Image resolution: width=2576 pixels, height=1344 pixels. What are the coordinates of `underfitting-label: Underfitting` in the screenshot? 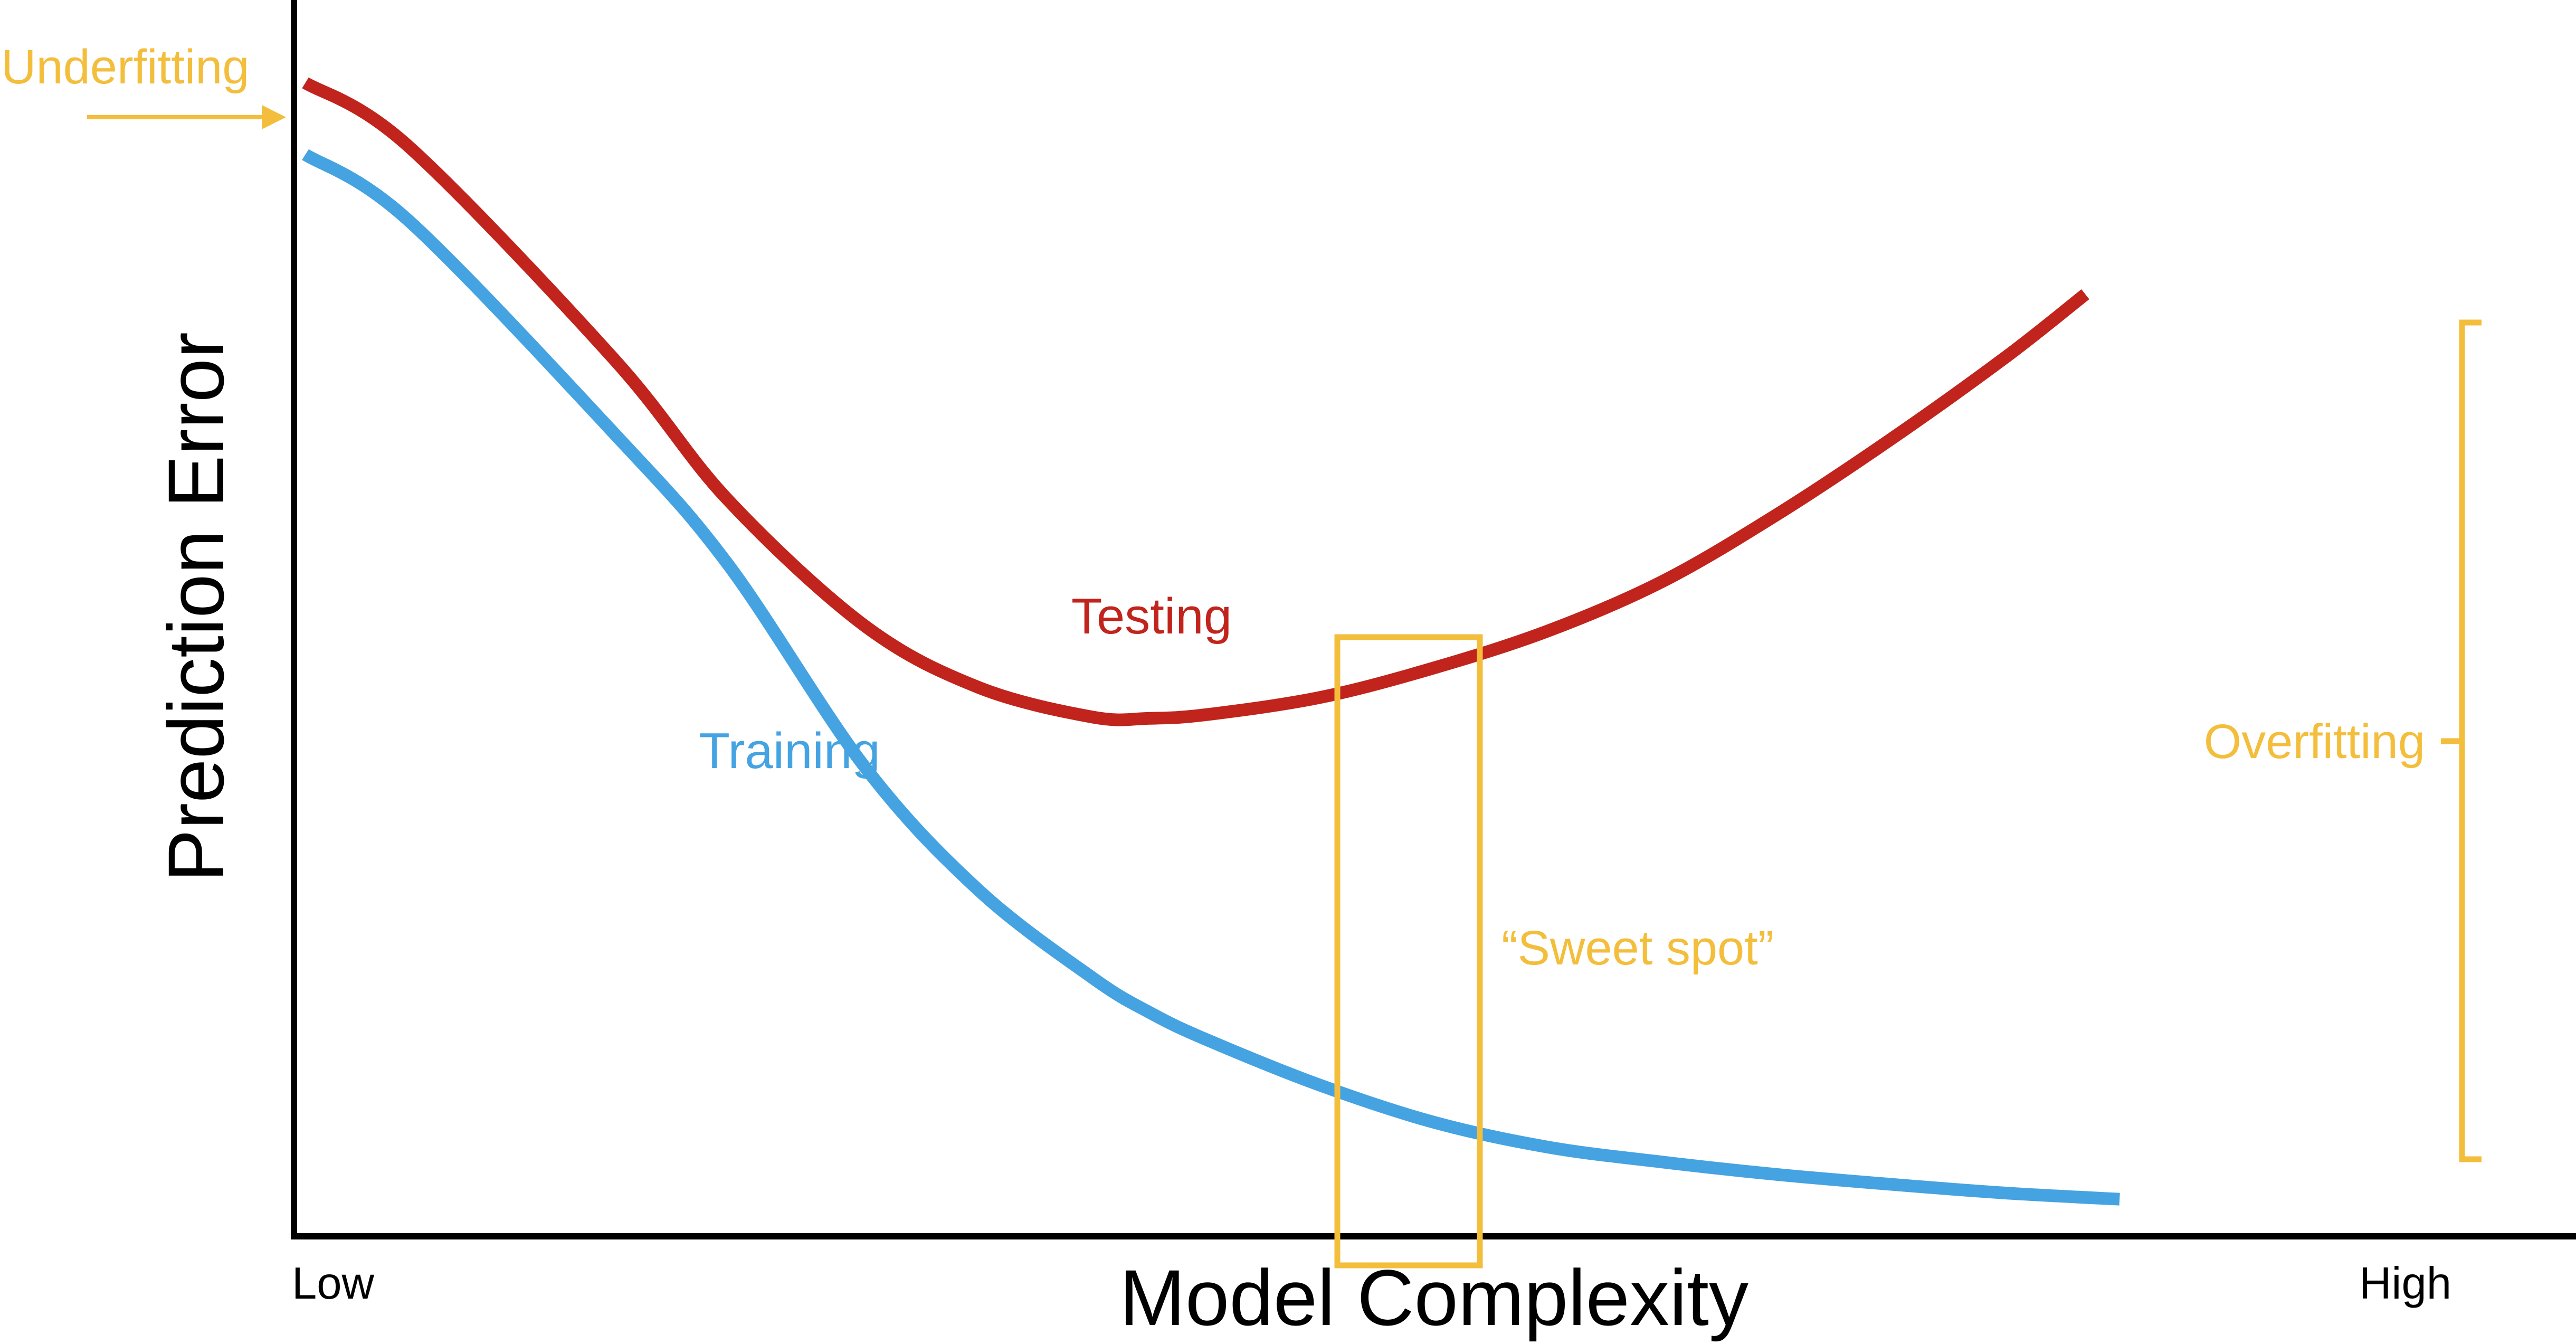 It's located at (125, 67).